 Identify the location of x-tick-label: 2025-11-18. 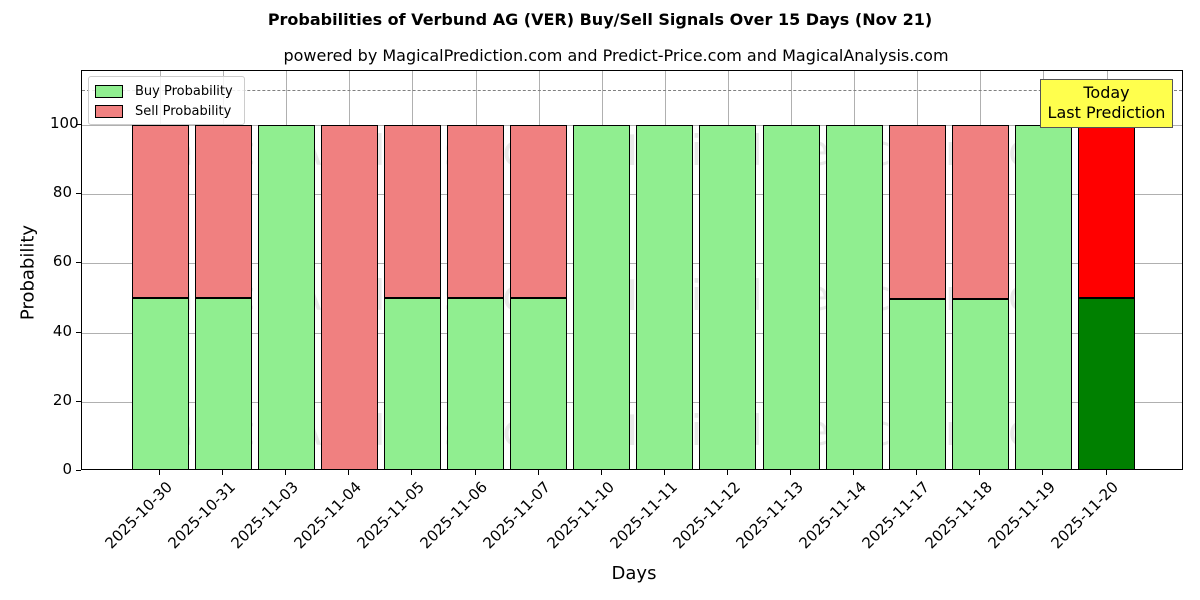
(959, 515).